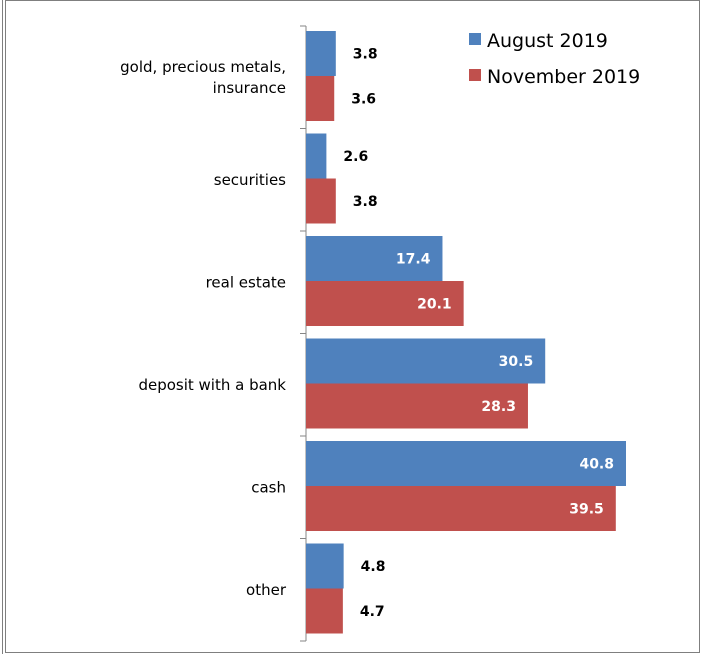  Describe the element at coordinates (516, 362) in the screenshot. I see `data-label: 30.5` at that location.